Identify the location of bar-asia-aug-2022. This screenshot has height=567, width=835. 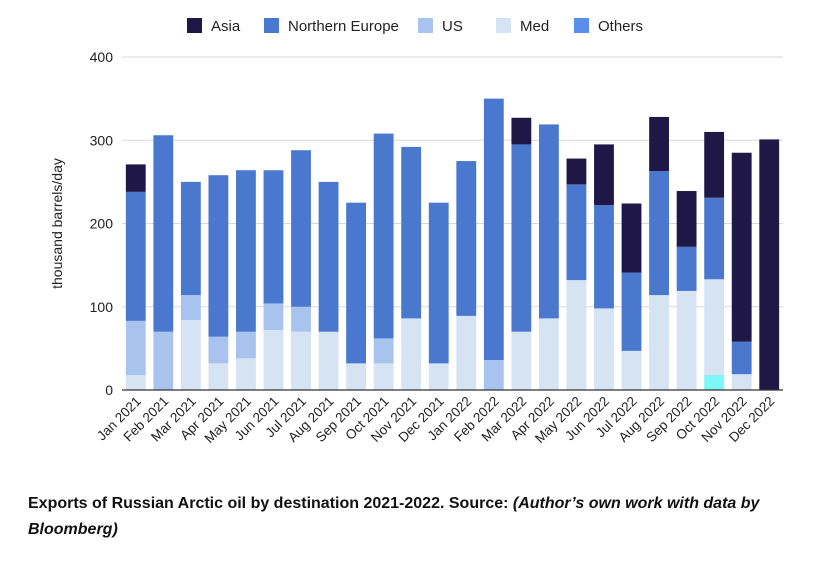
(659, 144).